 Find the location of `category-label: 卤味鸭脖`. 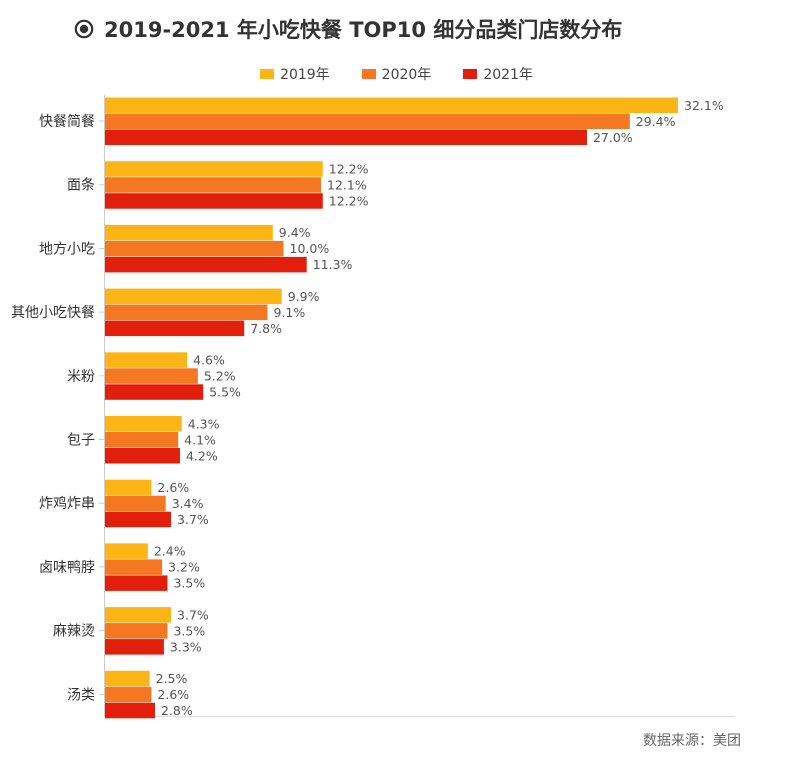

category-label: 卤味鸭脖 is located at coordinates (67, 568).